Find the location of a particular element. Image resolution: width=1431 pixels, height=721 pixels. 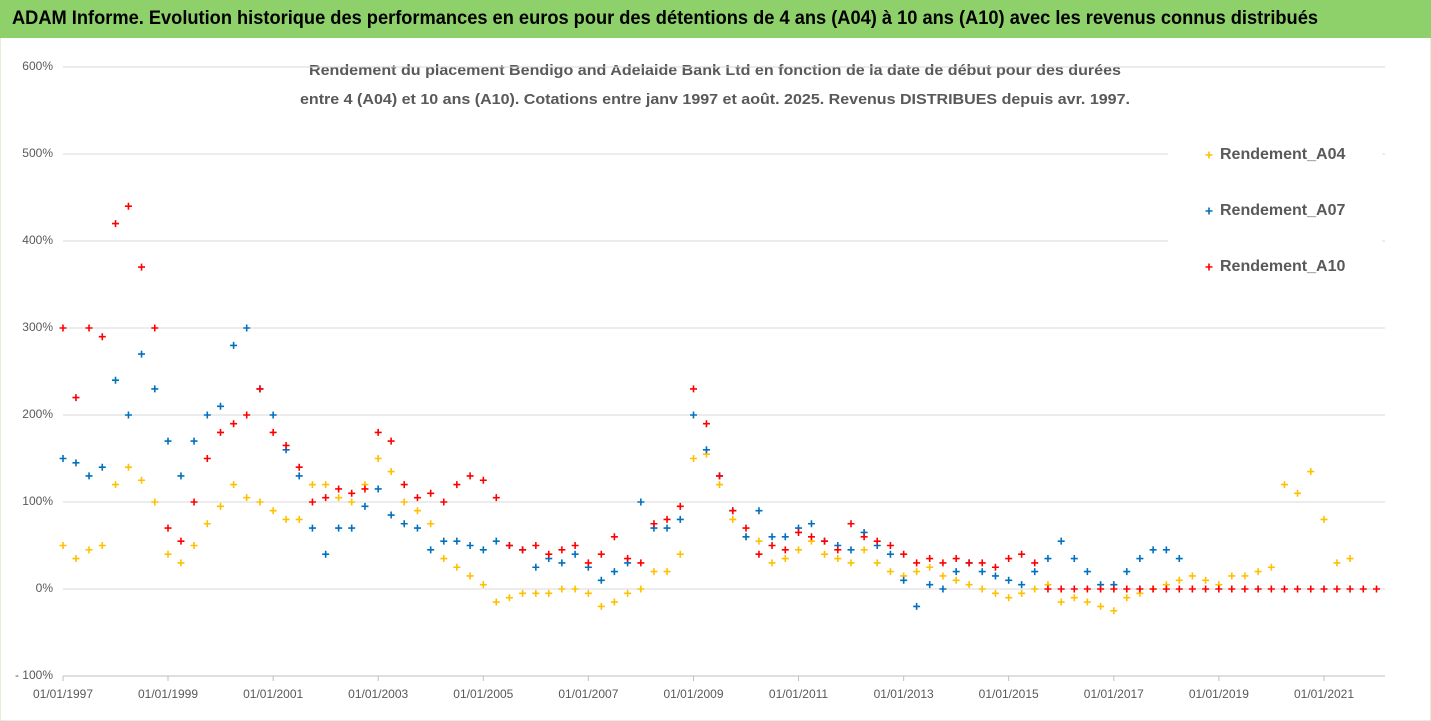

legend-label: Rendement_A07 is located at coordinates (1282, 210).